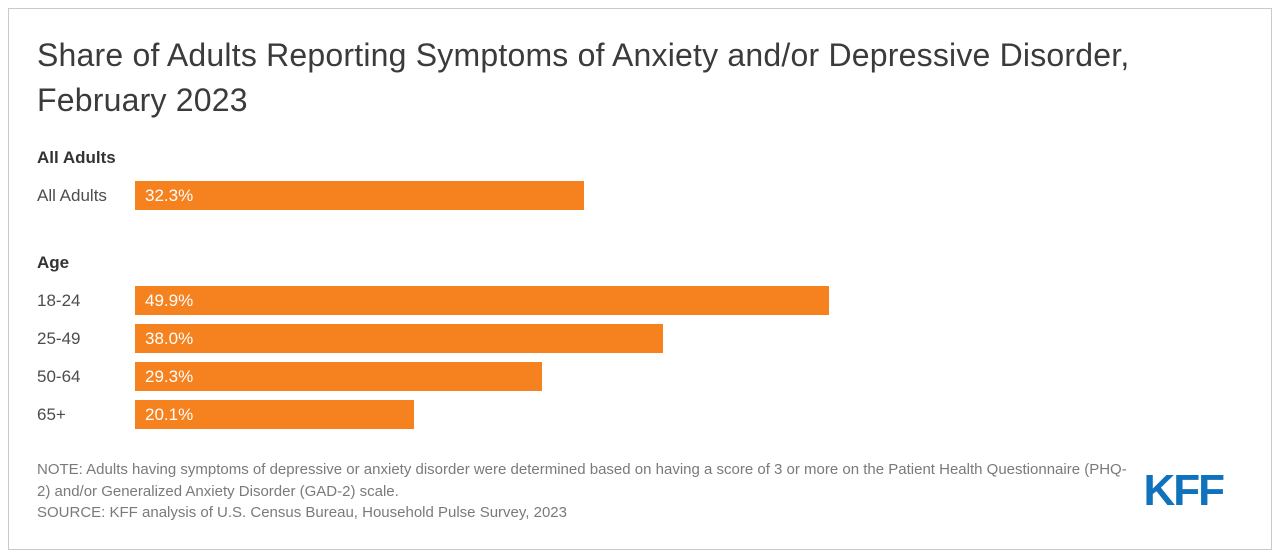  I want to click on bar: 32.3%, so click(359, 195).